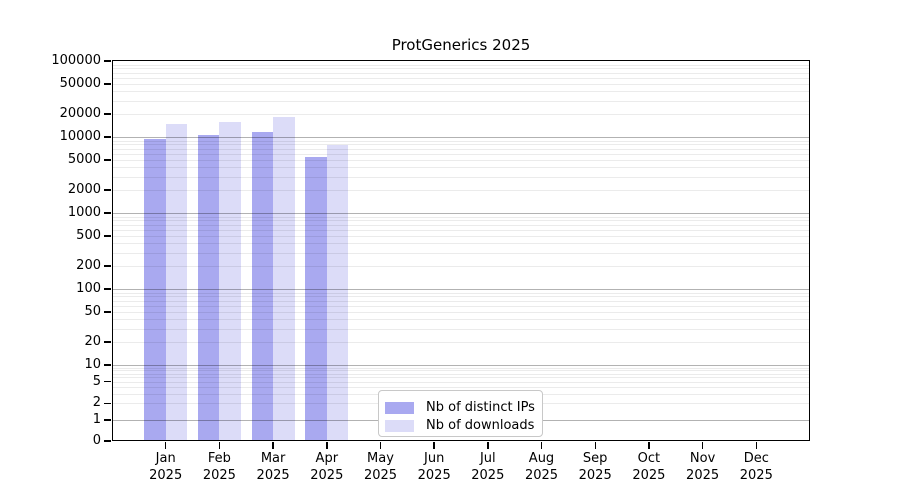 This screenshot has width=900, height=500. Describe the element at coordinates (399, 408) in the screenshot. I see `legend-swatch-distinct-ips` at that location.